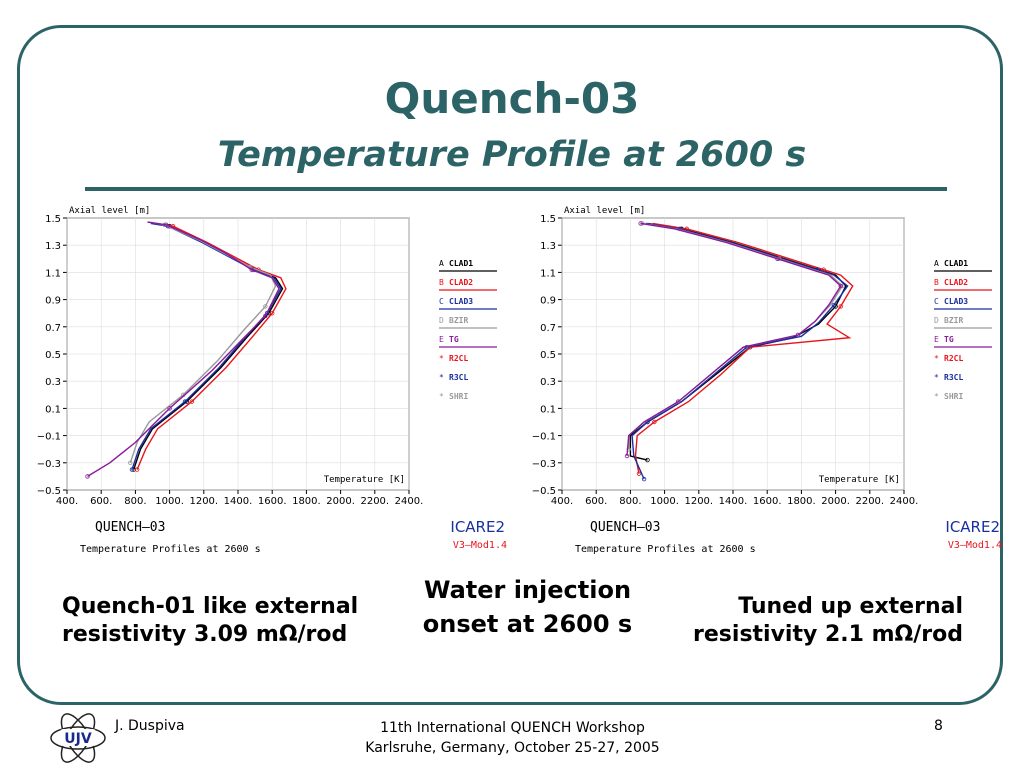 This screenshot has width=1024, height=768. I want to click on right-caption-line1: Tuned up external, so click(850, 606).